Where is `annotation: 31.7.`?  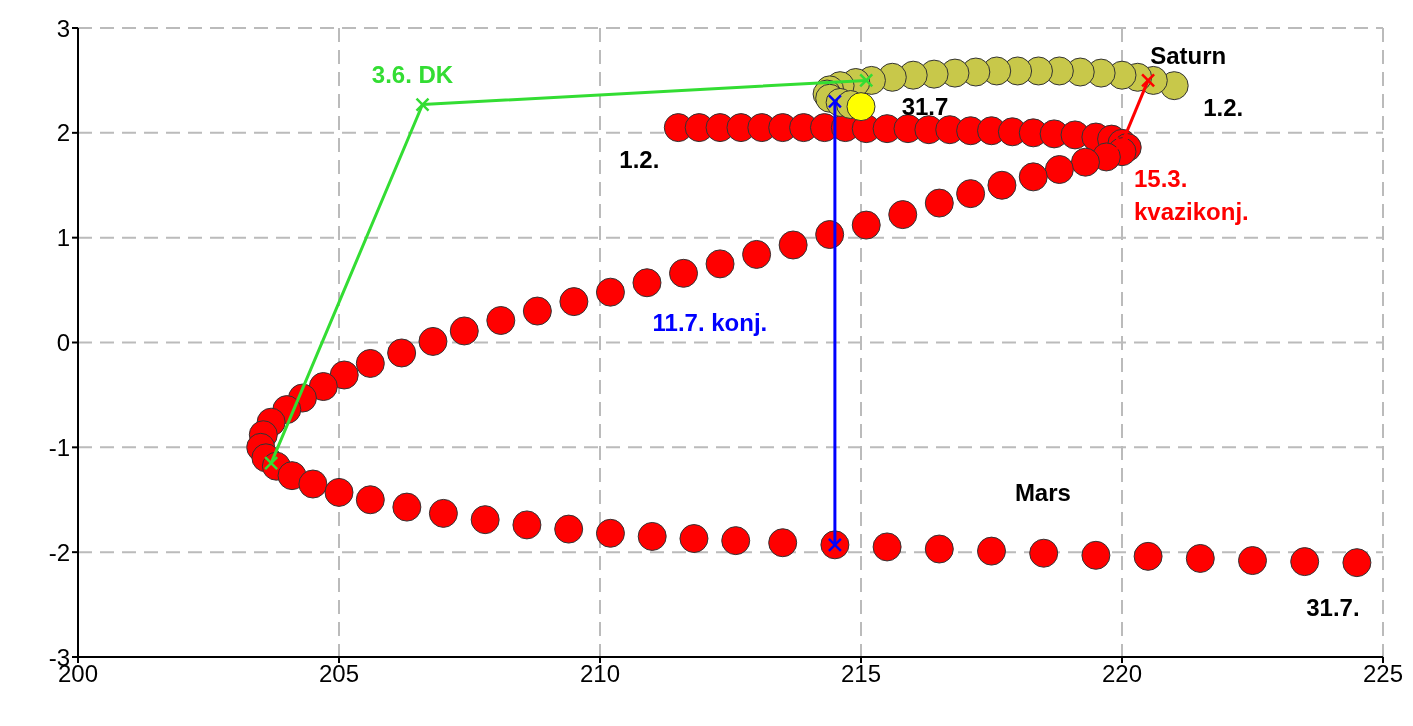
annotation: 31.7. is located at coordinates (1333, 607).